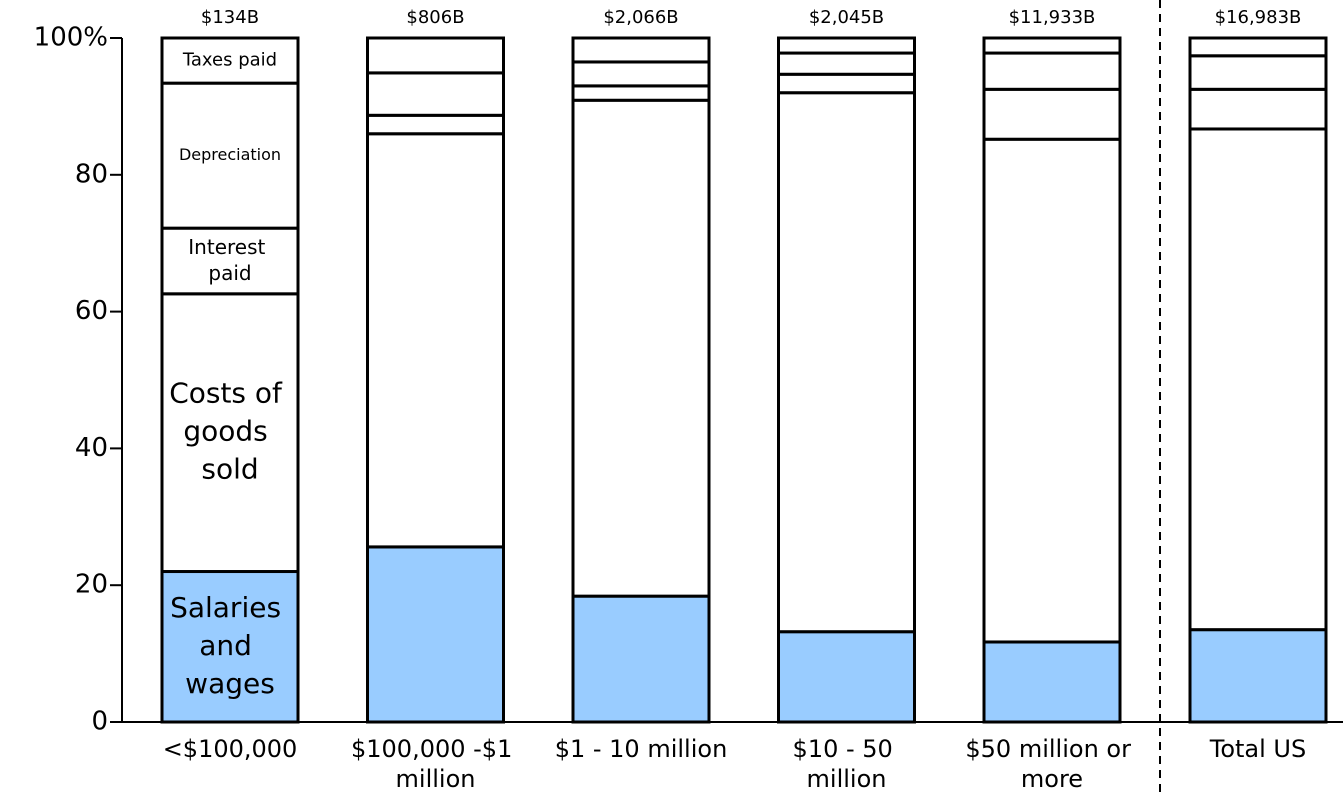 Image resolution: width=1343 pixels, height=795 pixels. Describe the element at coordinates (91, 174) in the screenshot. I see `y-tick-label: 80` at that location.